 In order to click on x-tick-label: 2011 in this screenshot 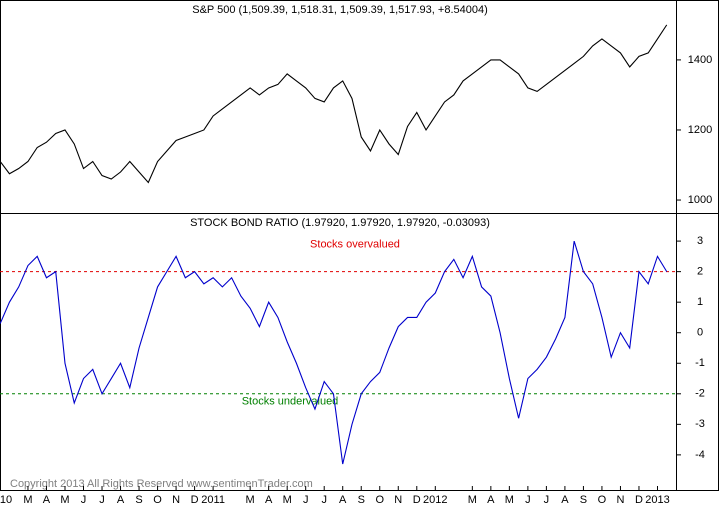, I will do `click(213, 500)`.